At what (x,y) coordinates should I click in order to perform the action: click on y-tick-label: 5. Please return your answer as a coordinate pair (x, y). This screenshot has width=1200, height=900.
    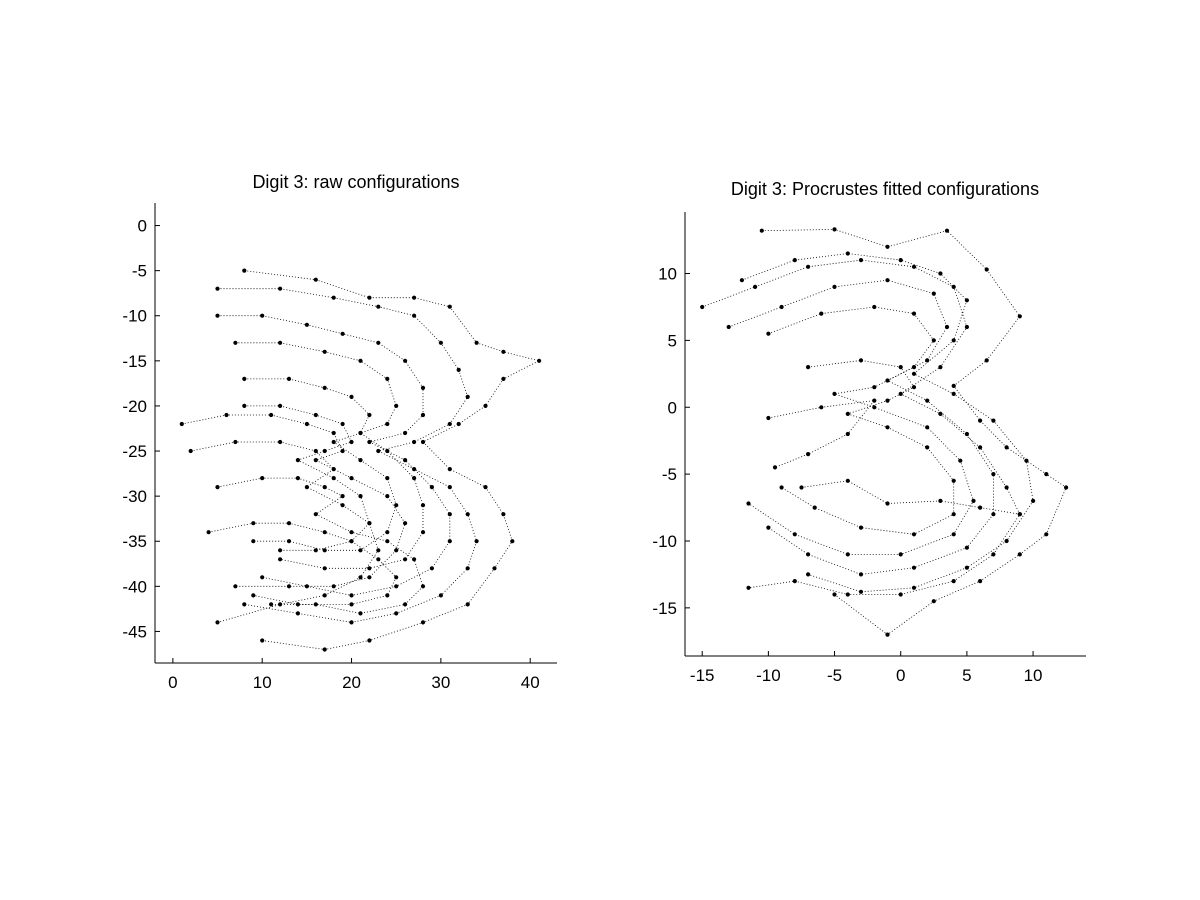
    Looking at the image, I should click on (672, 340).